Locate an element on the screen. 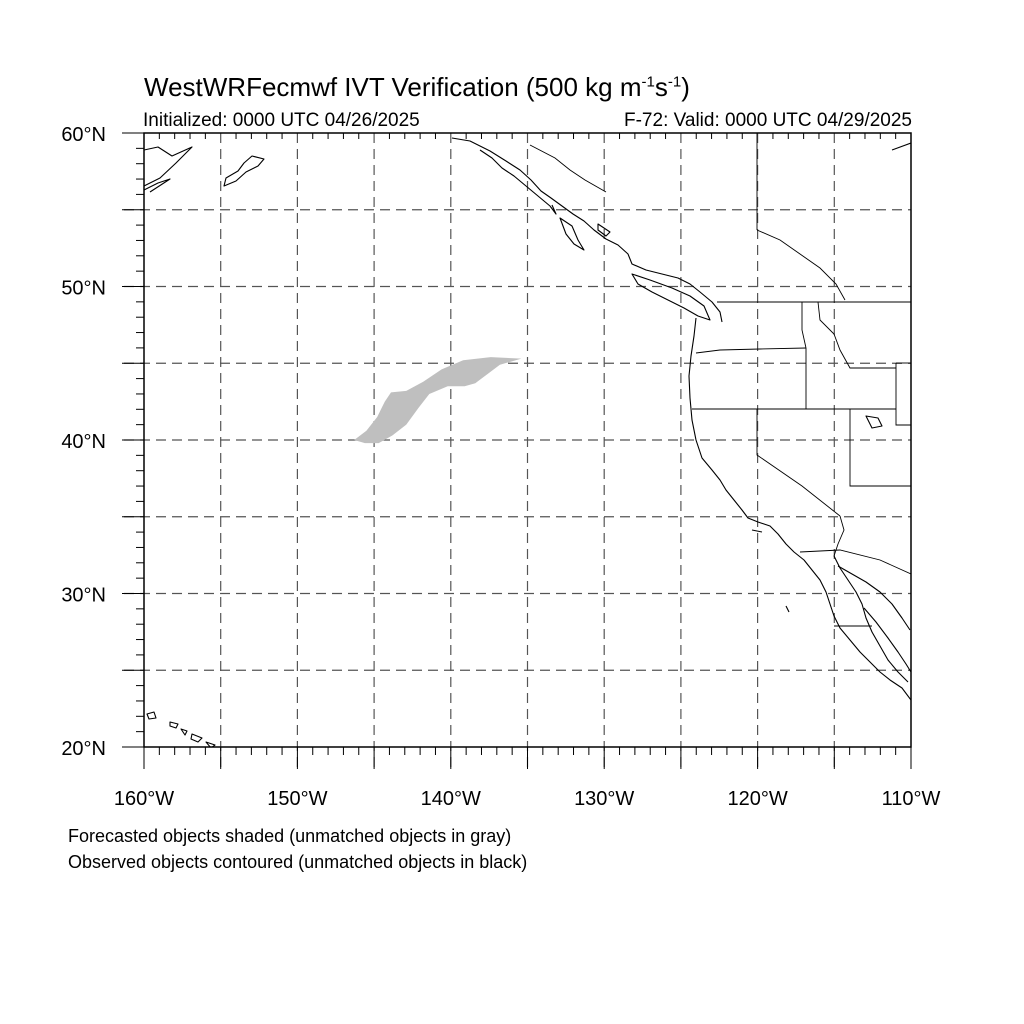 This screenshot has width=1024, height=1024. latitude-labels: 60°N 50°N 40°N 30°N 20°N is located at coordinates (83, 442).